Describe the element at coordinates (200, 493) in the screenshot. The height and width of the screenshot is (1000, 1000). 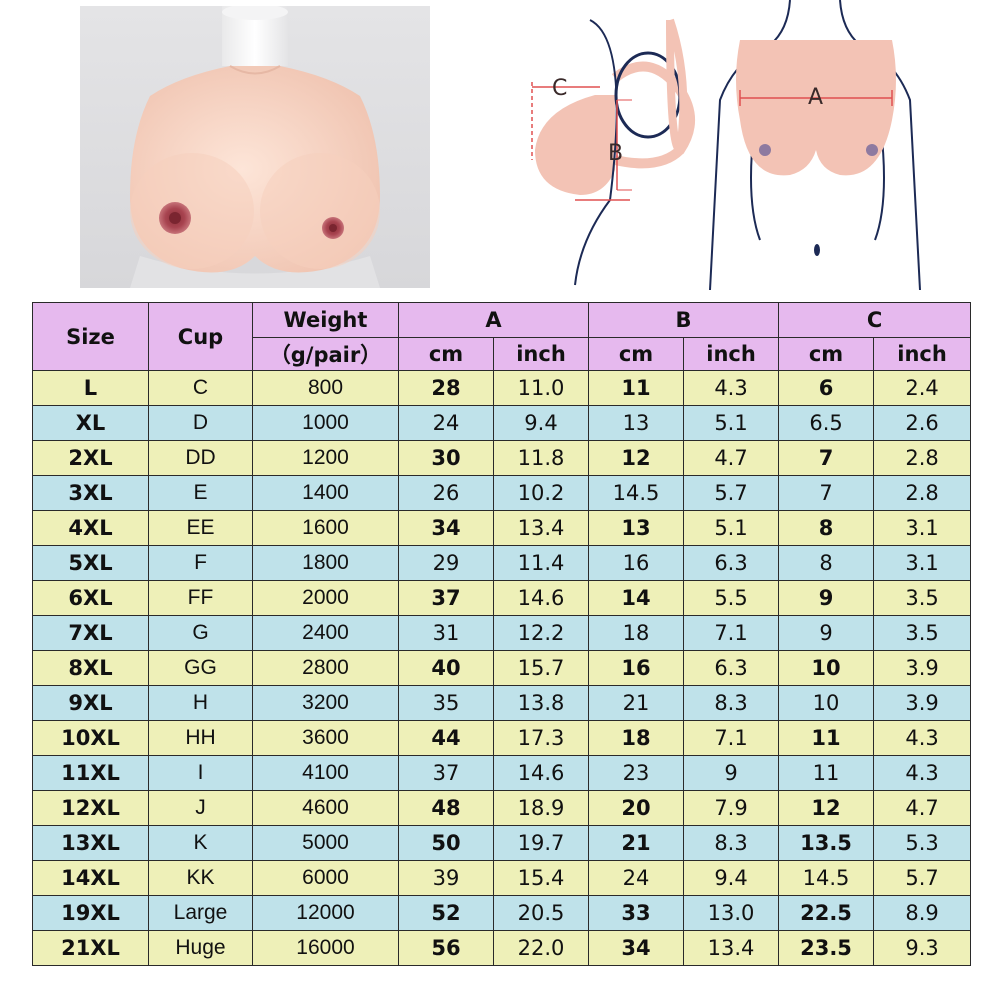
I see `cell-cup: E` at that location.